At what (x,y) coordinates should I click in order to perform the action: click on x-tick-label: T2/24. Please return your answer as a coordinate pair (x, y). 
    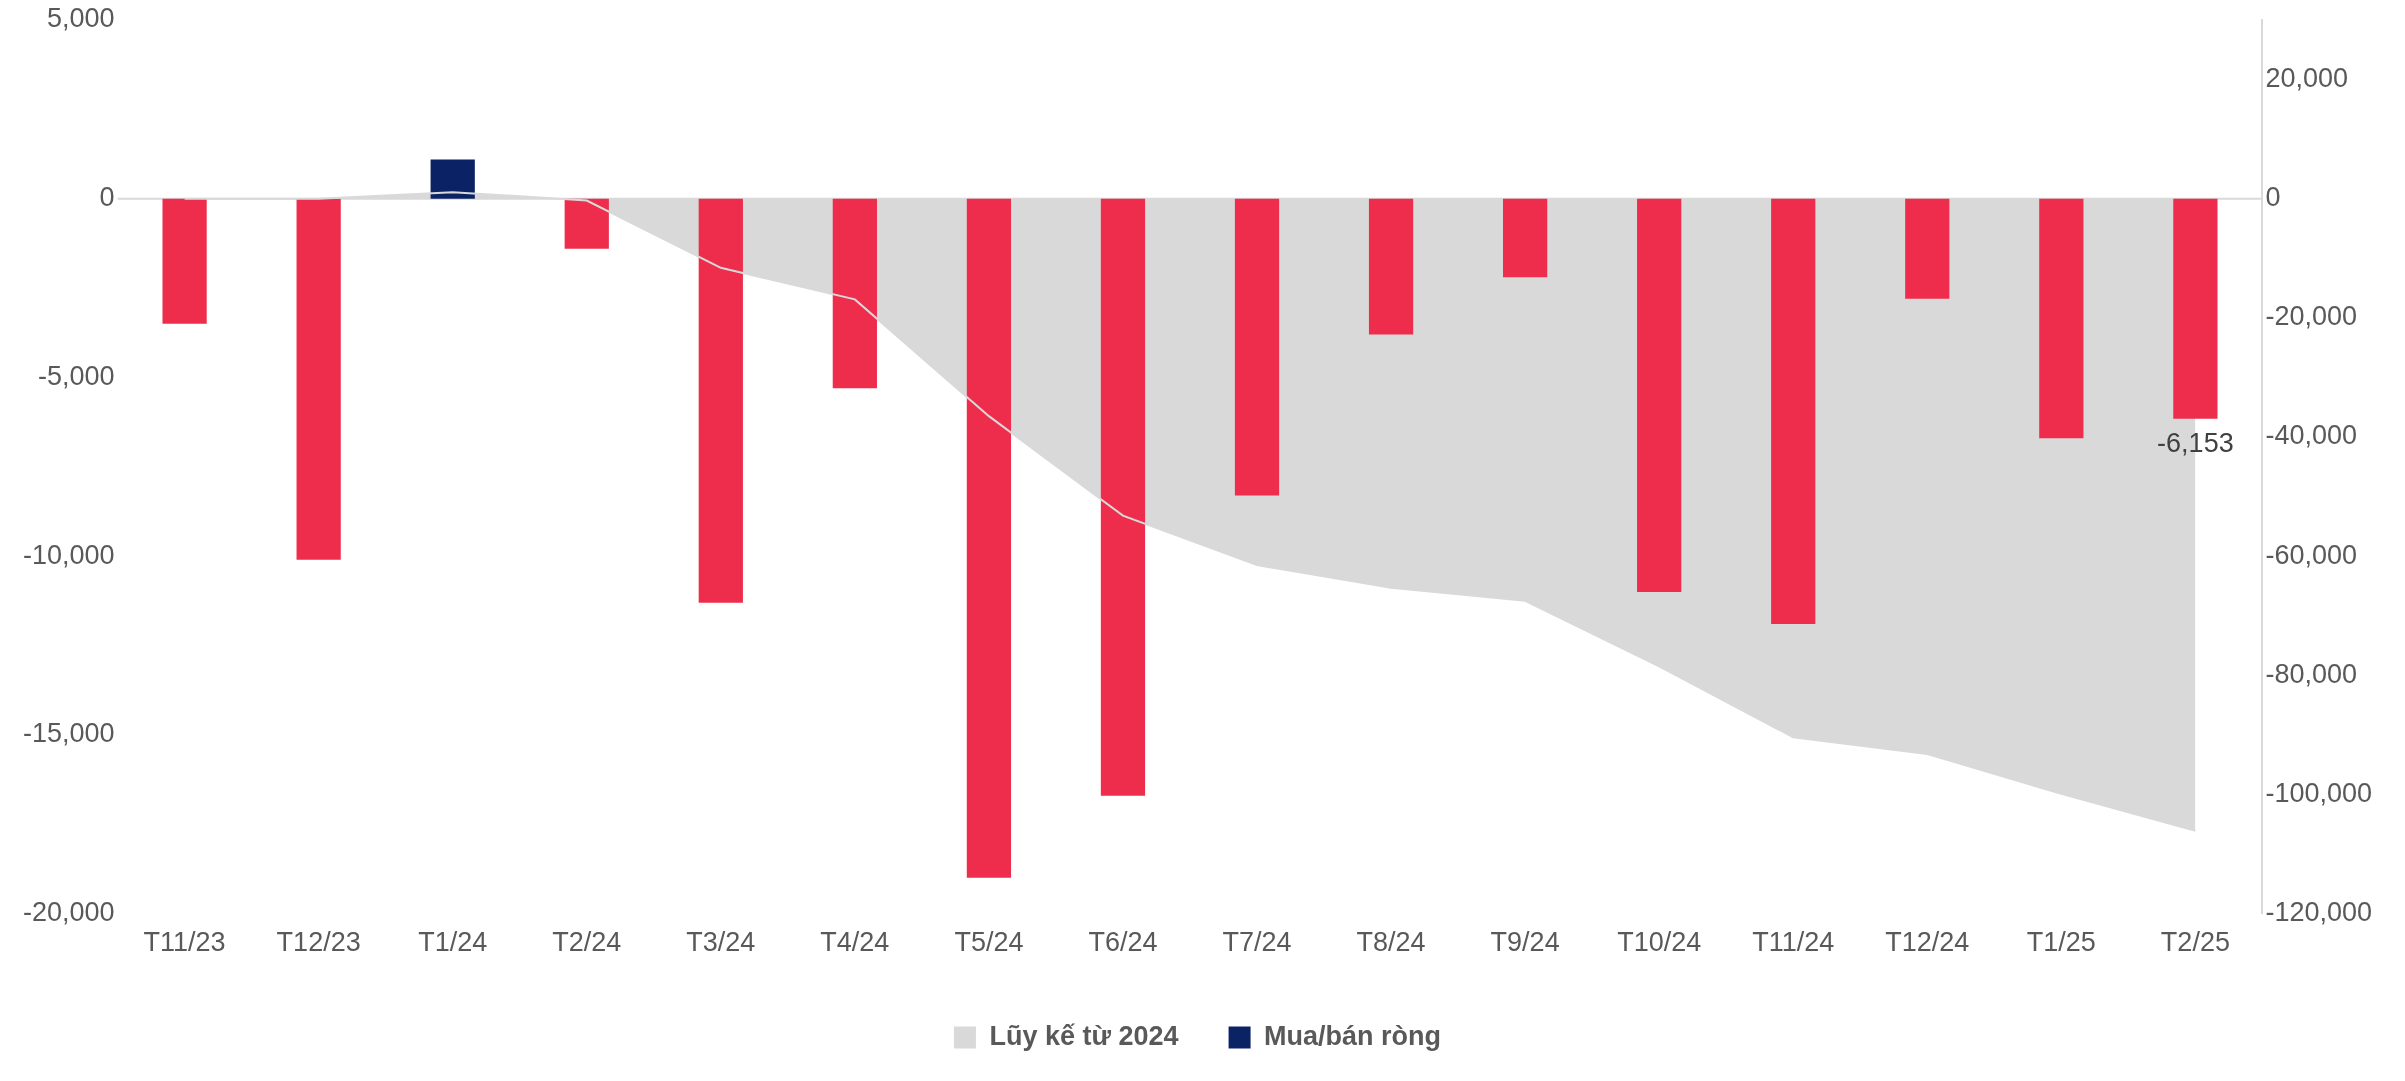
    Looking at the image, I should click on (587, 942).